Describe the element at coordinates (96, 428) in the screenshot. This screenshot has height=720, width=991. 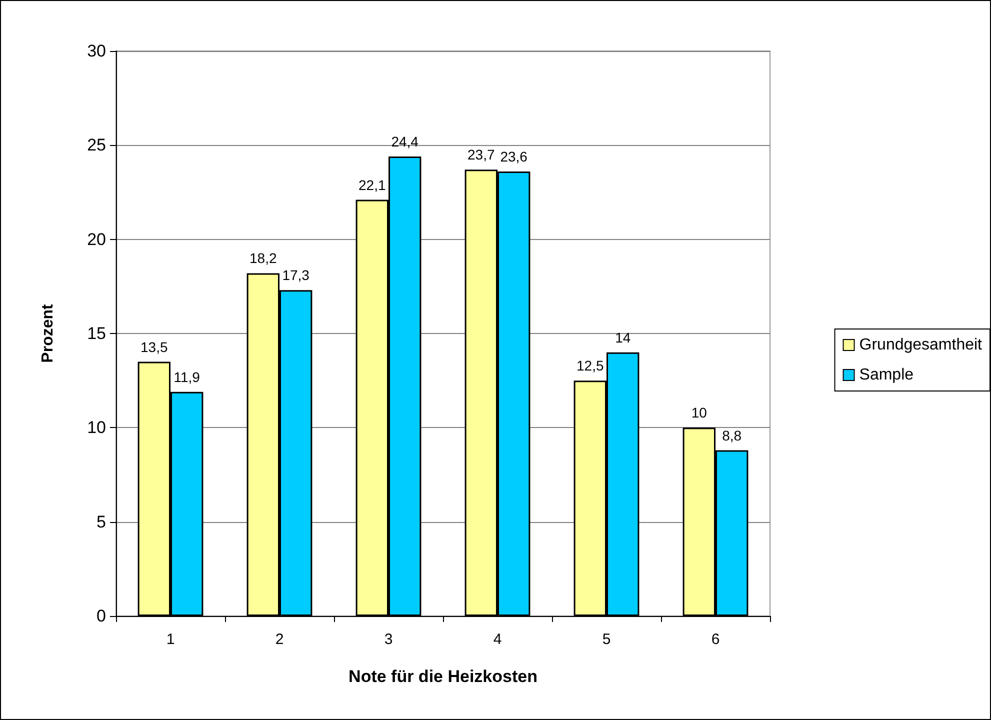
I see `y-tick-label: 10` at that location.